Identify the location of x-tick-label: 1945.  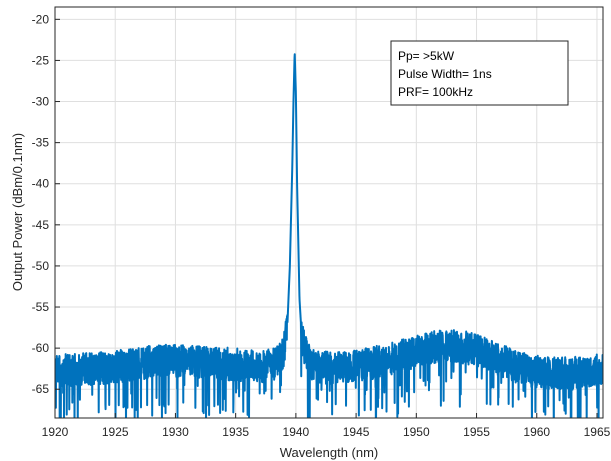
(356, 432).